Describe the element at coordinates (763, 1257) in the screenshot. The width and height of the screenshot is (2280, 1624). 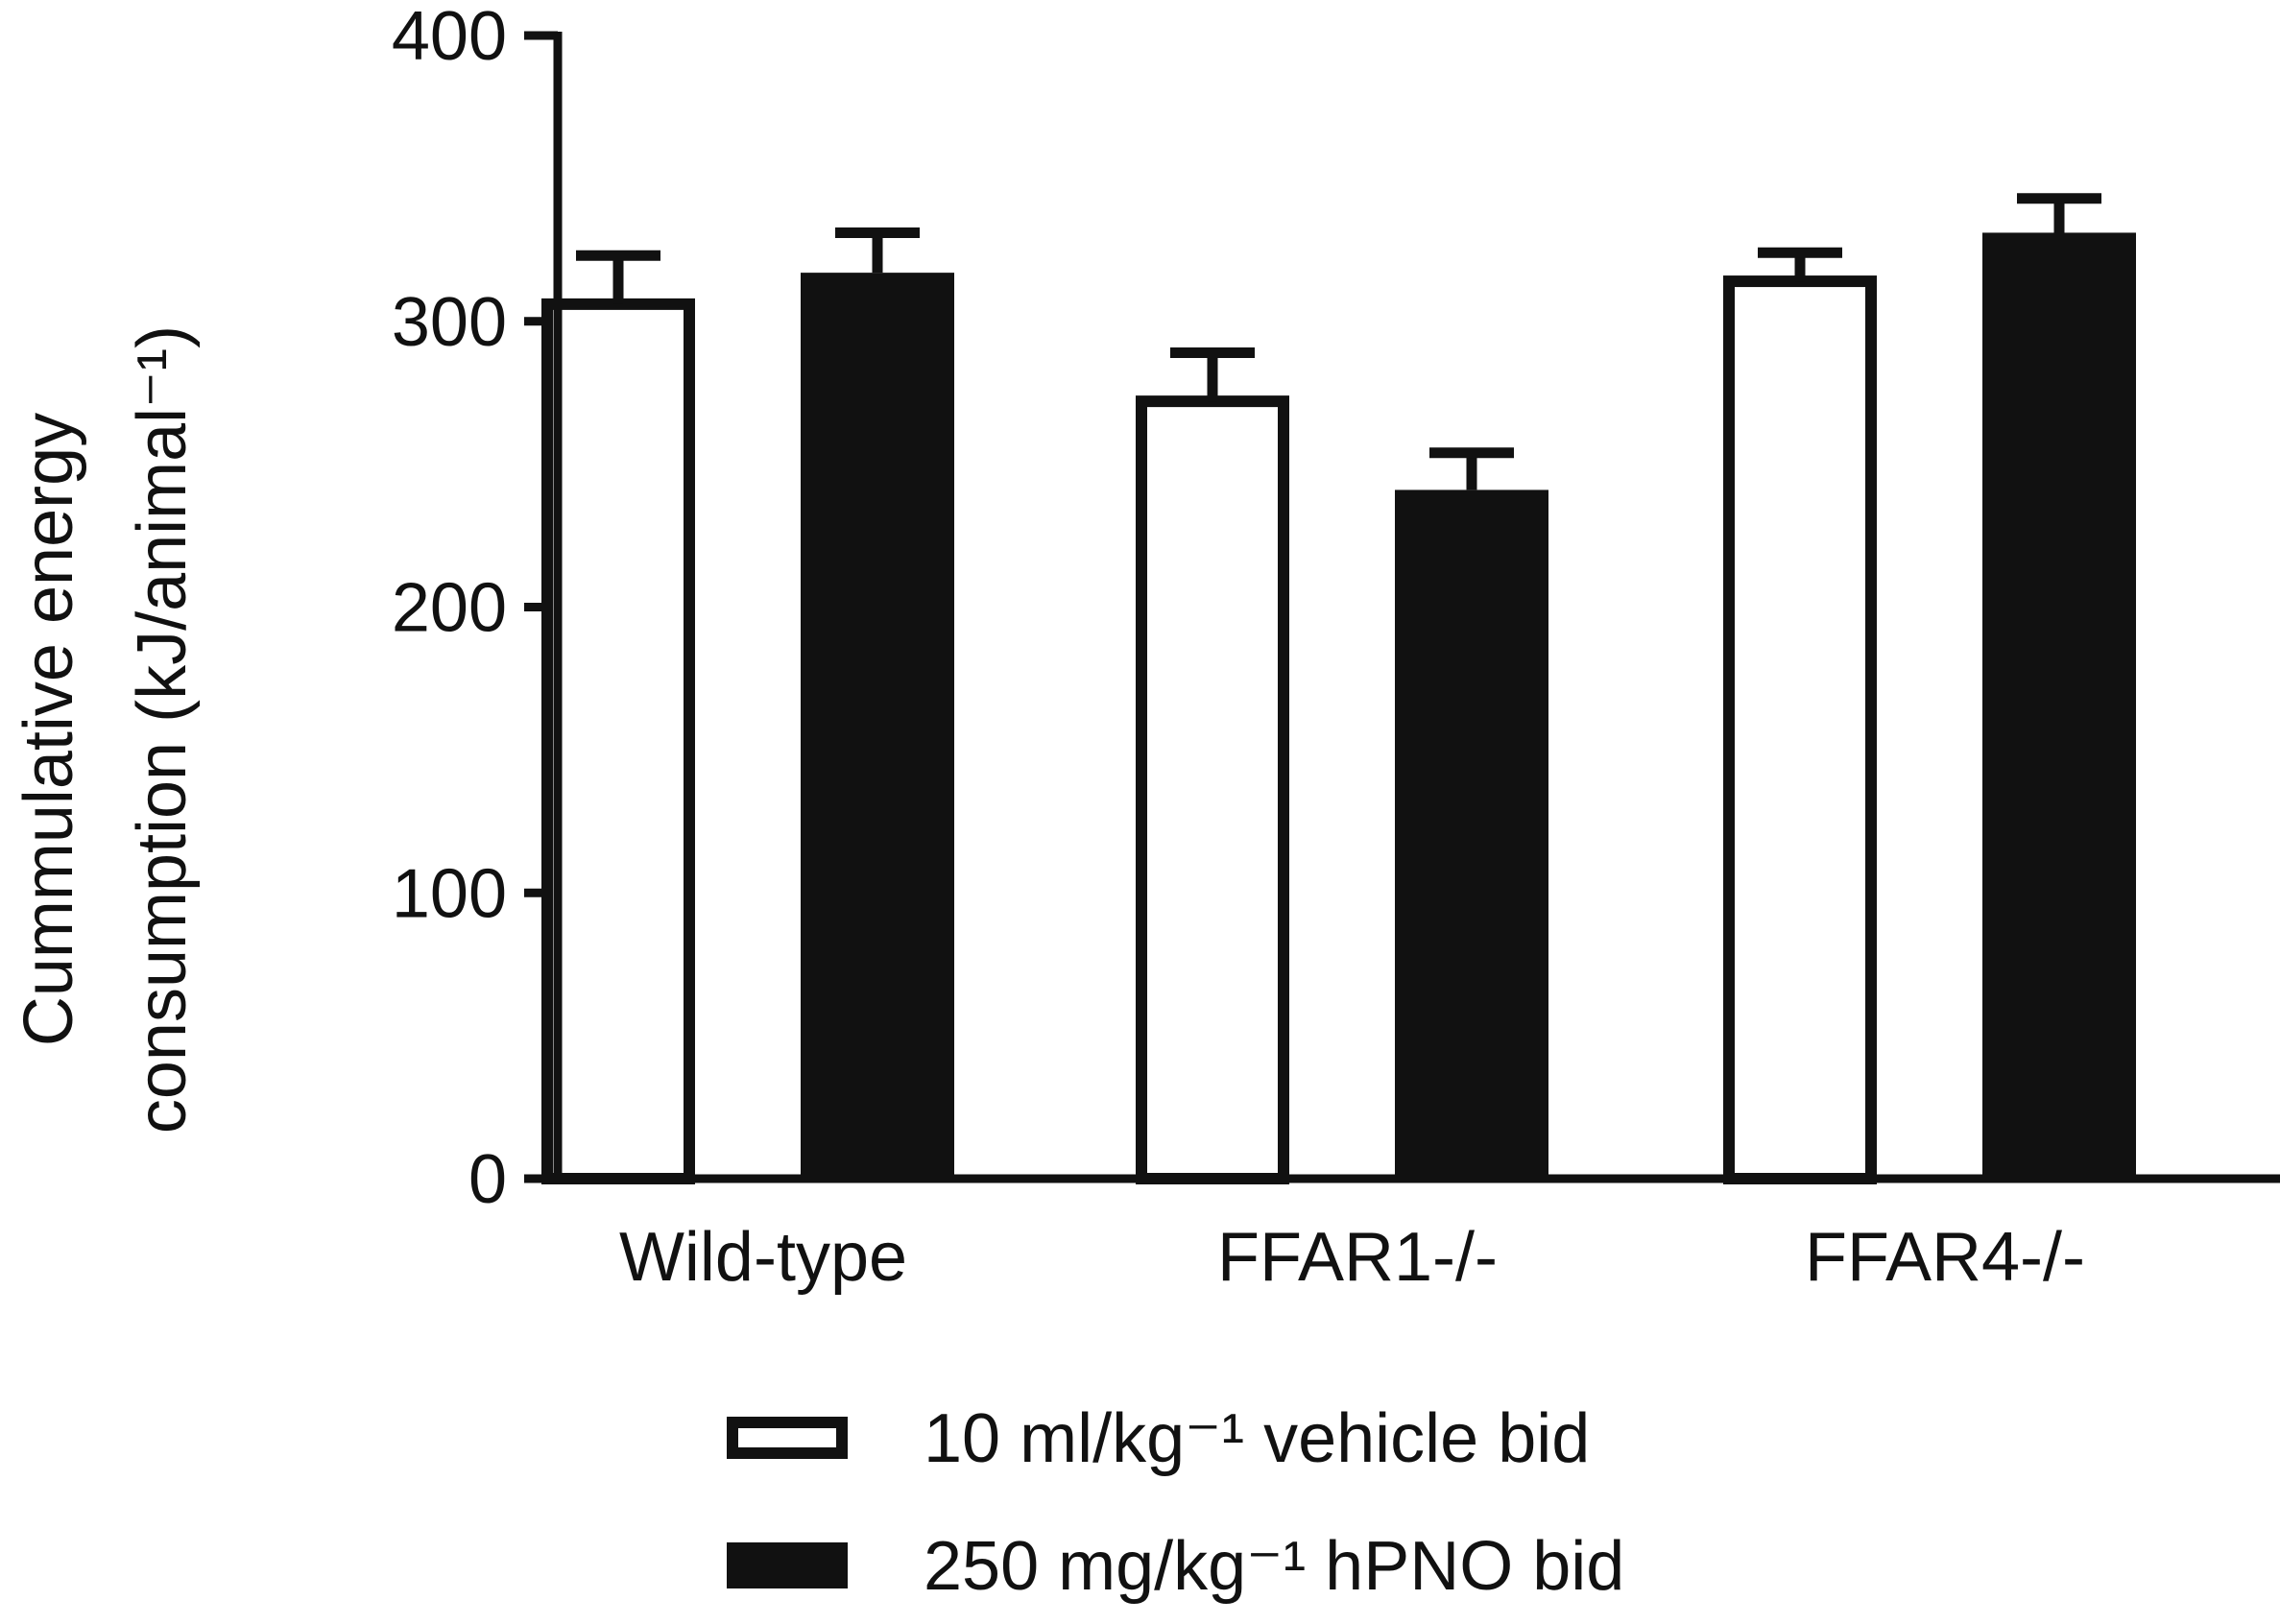
I see `x-tick-label: Wild-type` at that location.